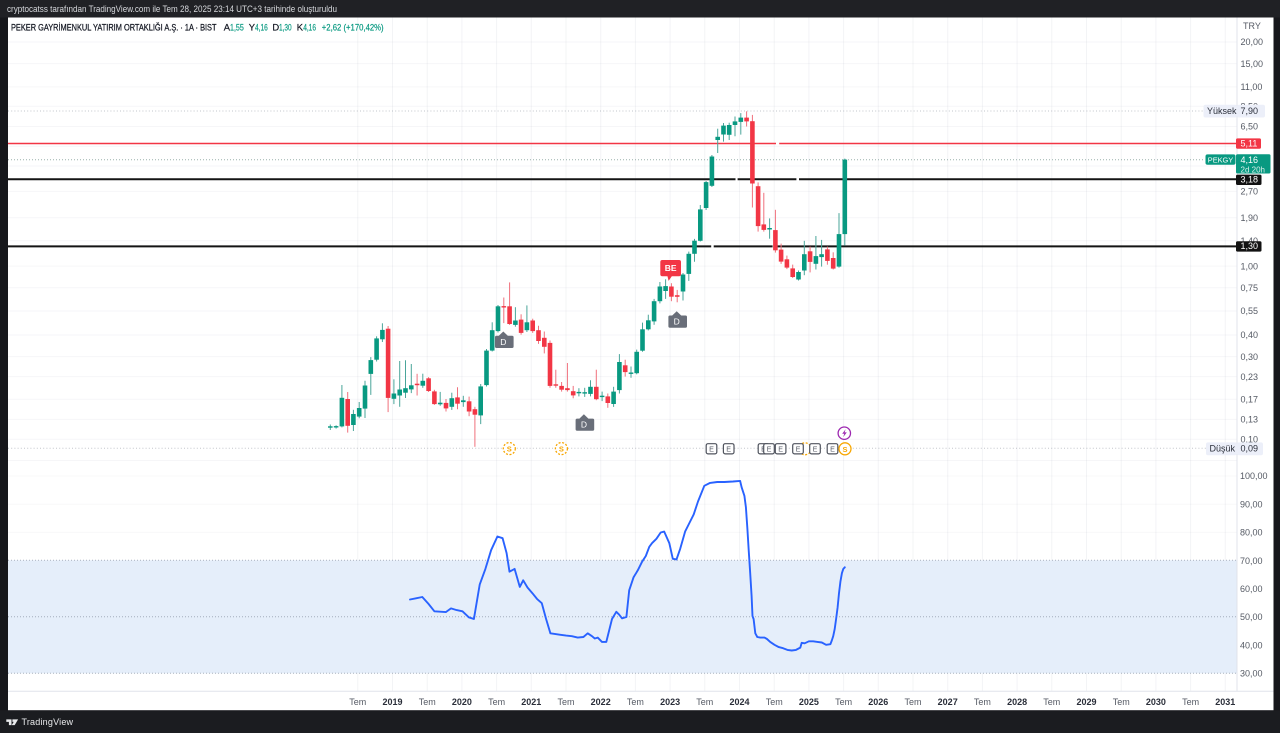  I want to click on svg-text: 0,17, so click(1250, 400).